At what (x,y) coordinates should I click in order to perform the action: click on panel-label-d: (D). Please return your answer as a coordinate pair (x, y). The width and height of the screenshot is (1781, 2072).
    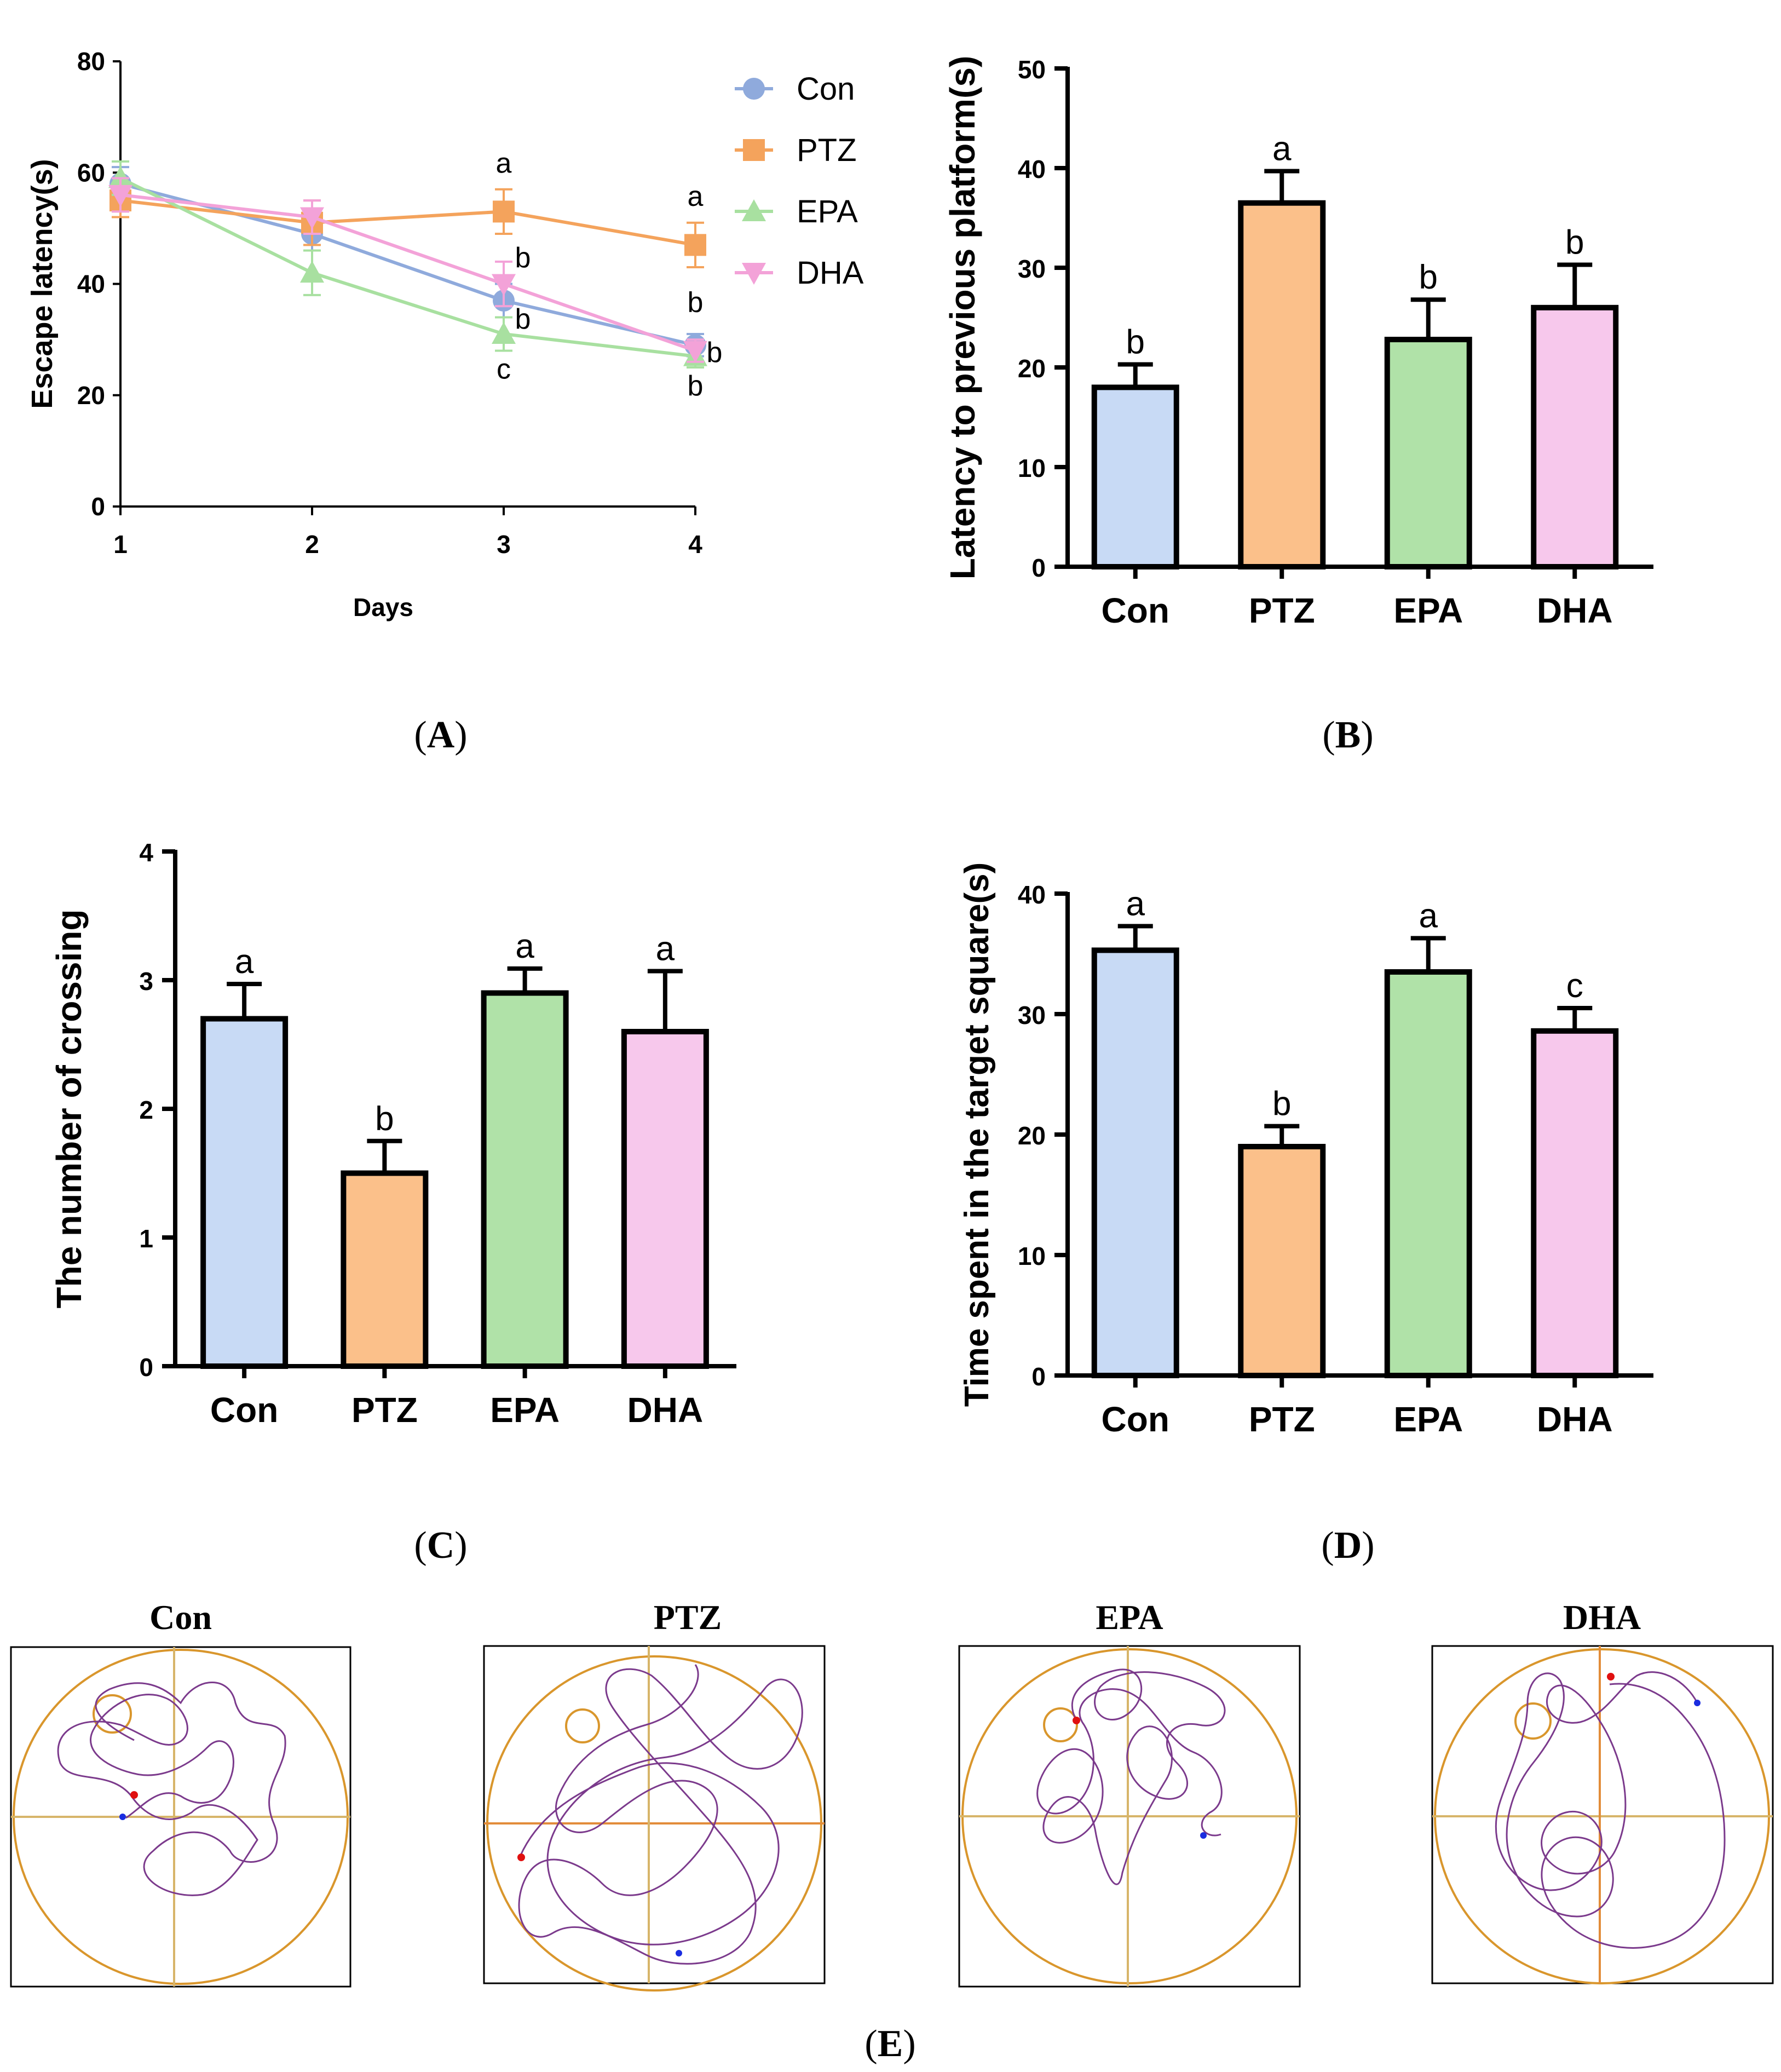
    Looking at the image, I should click on (1347, 1545).